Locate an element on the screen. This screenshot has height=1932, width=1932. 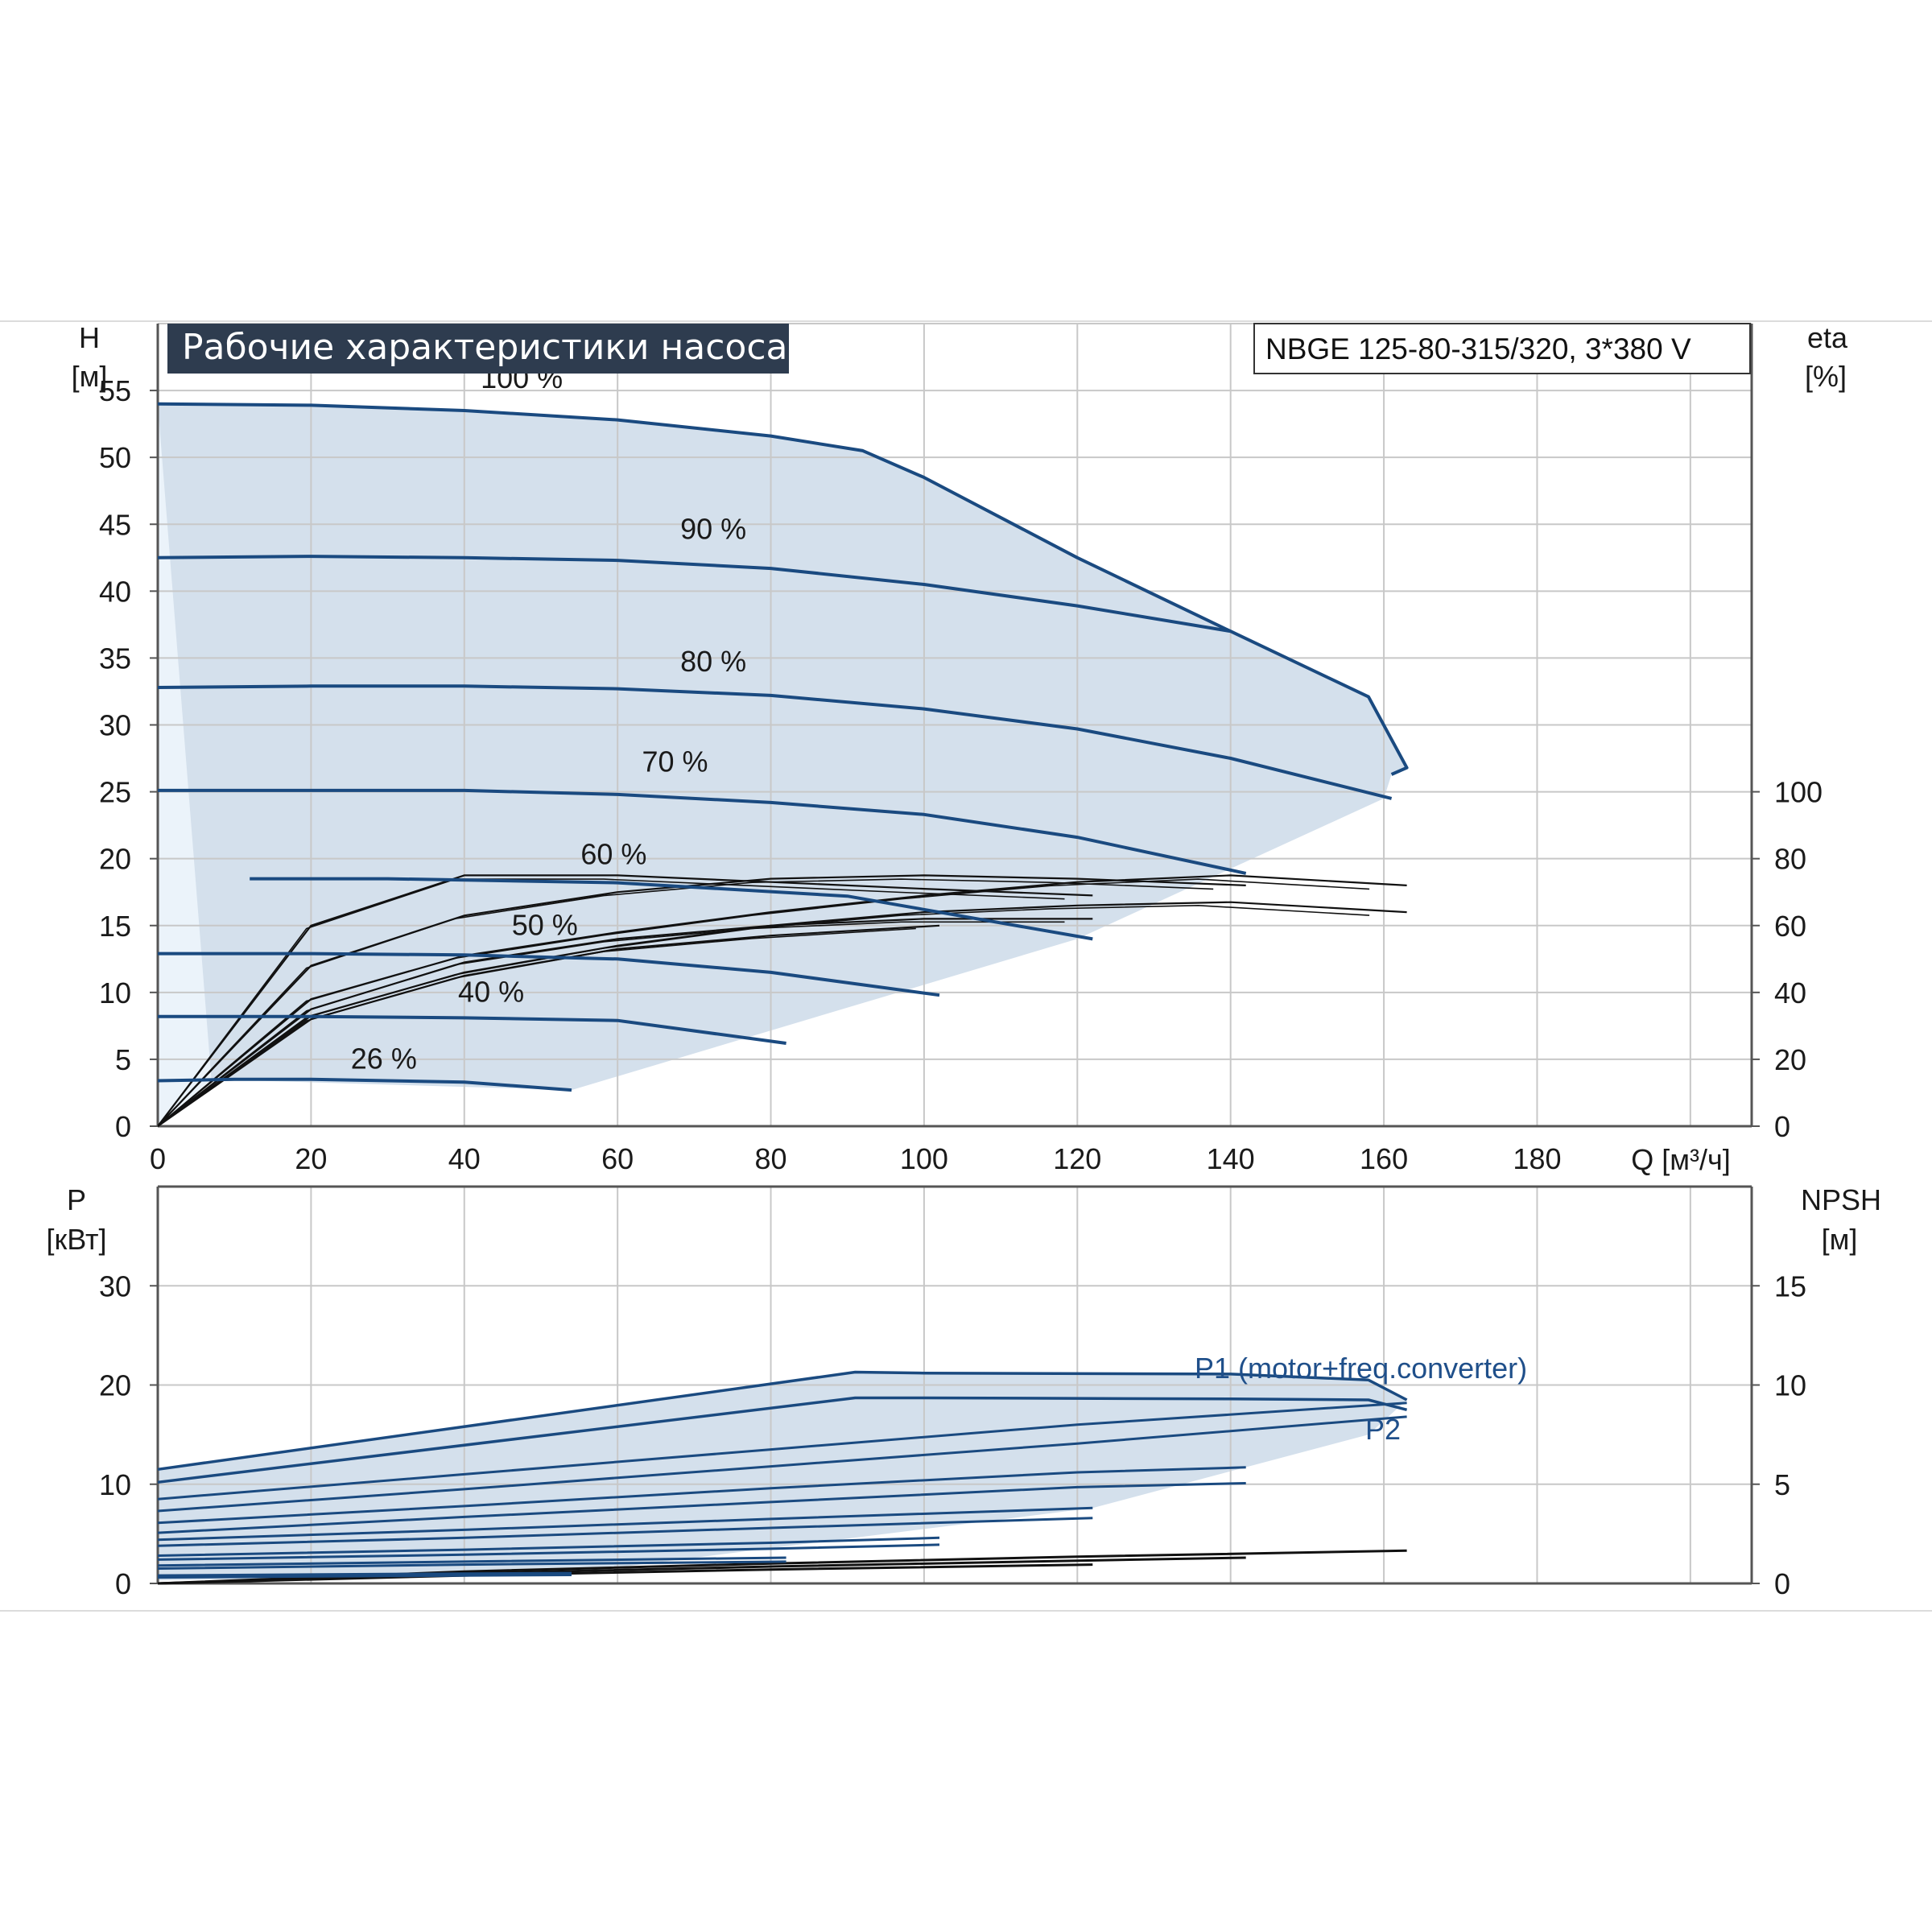
speed-label-50: 50 % is located at coordinates (545, 925).